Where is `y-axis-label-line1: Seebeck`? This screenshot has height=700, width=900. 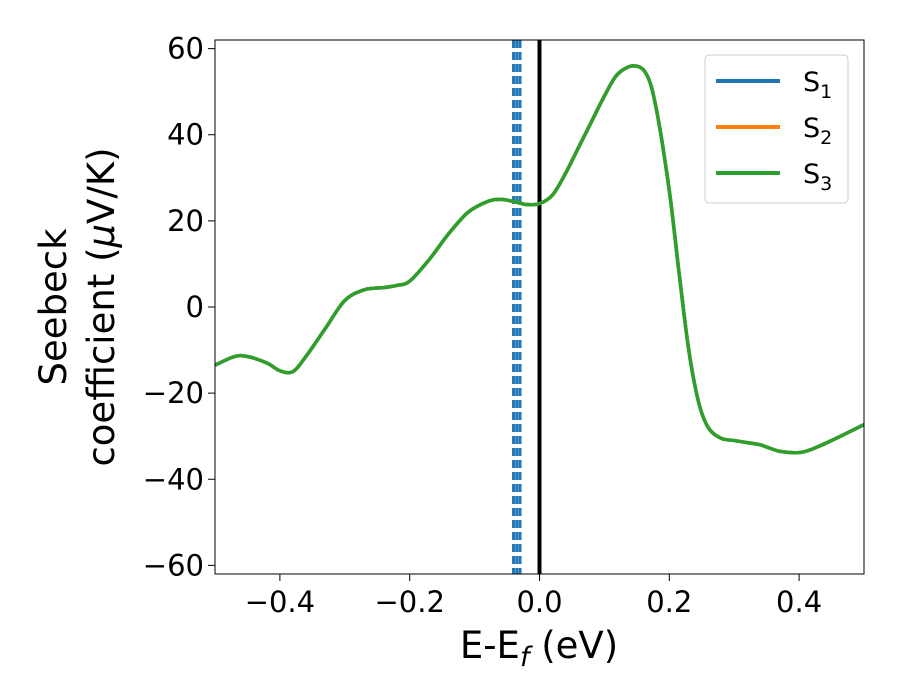 y-axis-label-line1: Seebeck is located at coordinates (53, 307).